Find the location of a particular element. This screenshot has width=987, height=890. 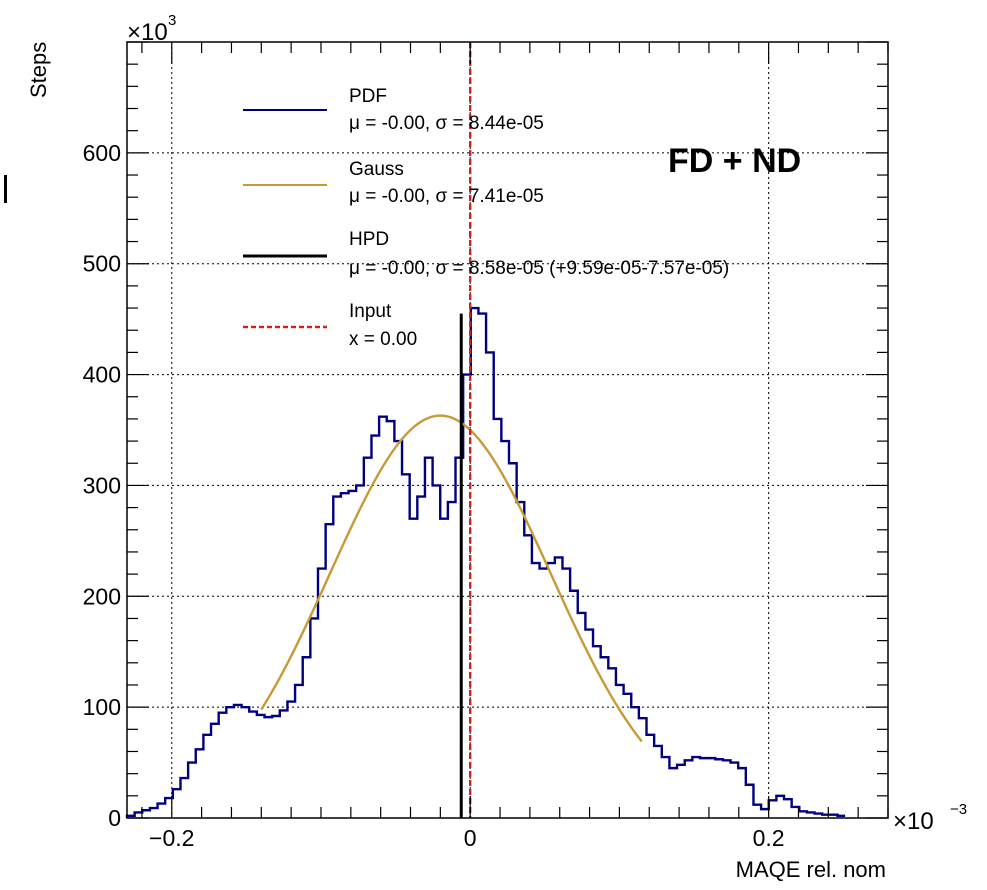

y-tick-label: 200 is located at coordinates (102, 596).